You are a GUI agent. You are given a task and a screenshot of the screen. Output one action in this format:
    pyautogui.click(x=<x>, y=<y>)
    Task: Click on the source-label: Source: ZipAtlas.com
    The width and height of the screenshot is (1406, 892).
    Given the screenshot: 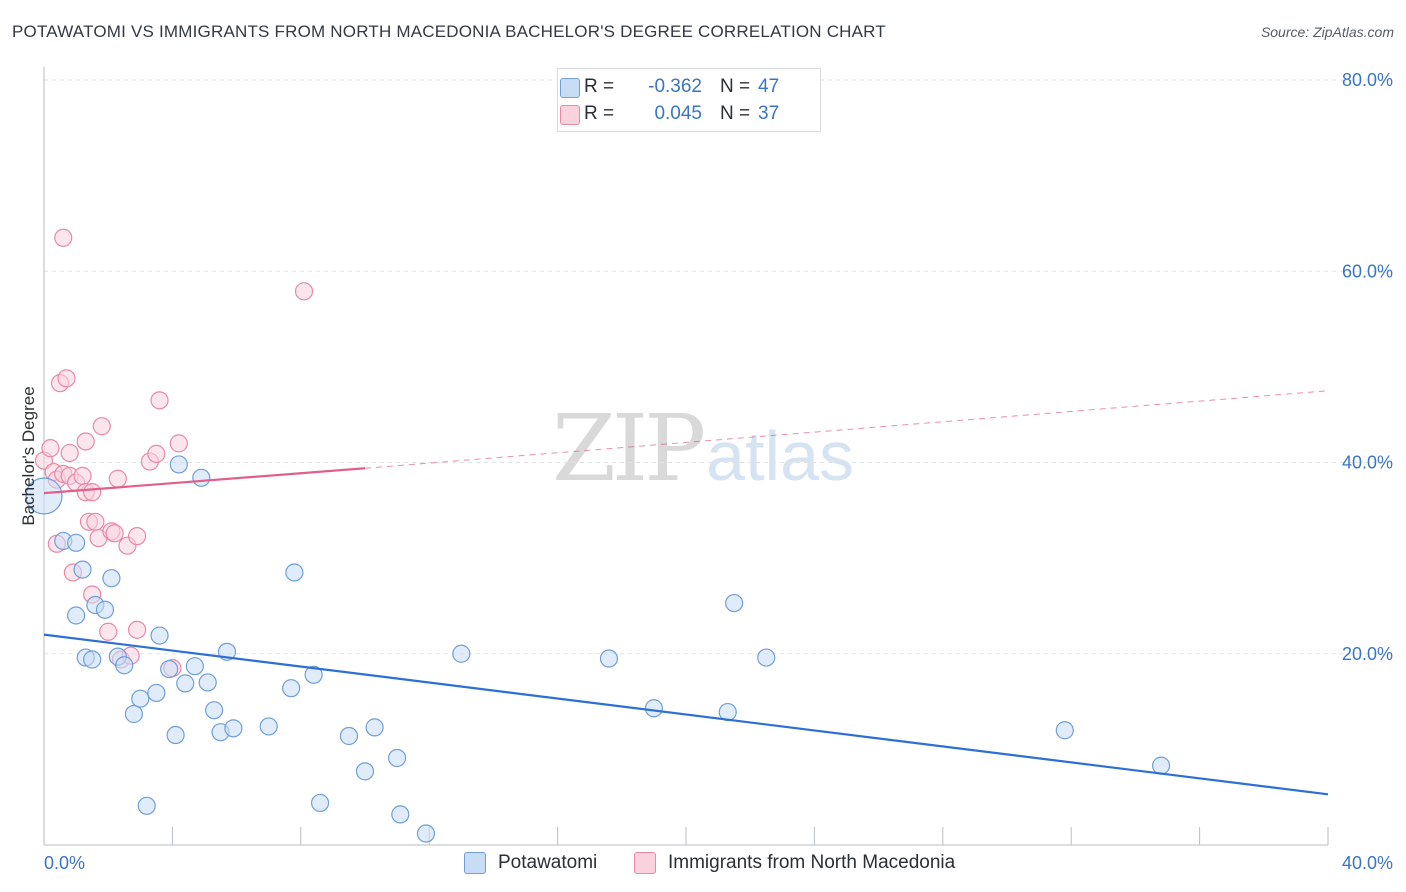 What is the action you would take?
    pyautogui.click(x=1327, y=32)
    